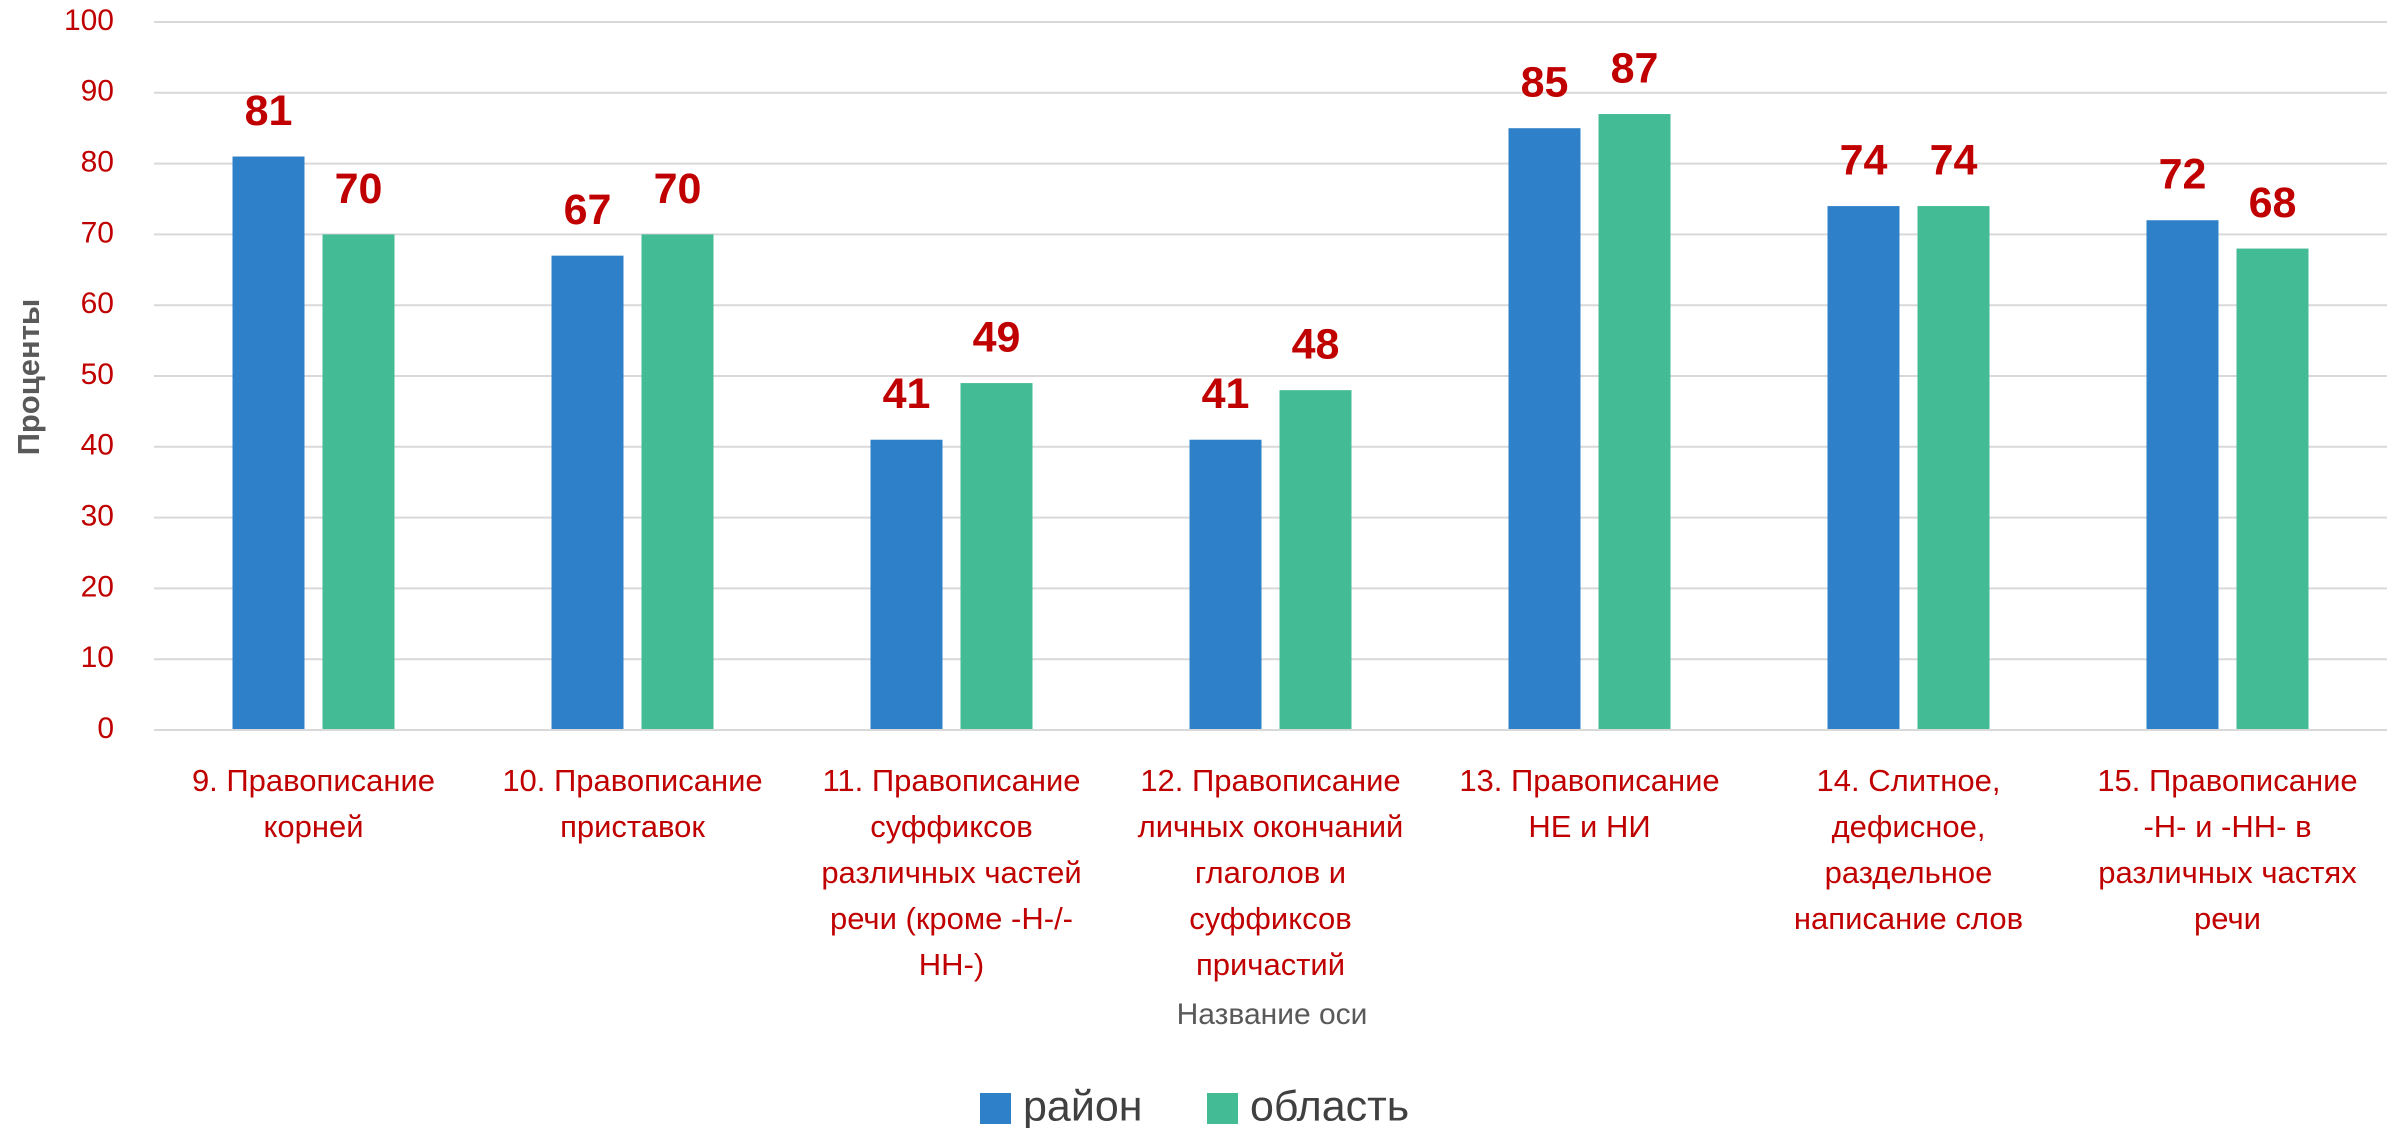  What do you see at coordinates (97, 586) in the screenshot?
I see `y-tick-label: 20` at bounding box center [97, 586].